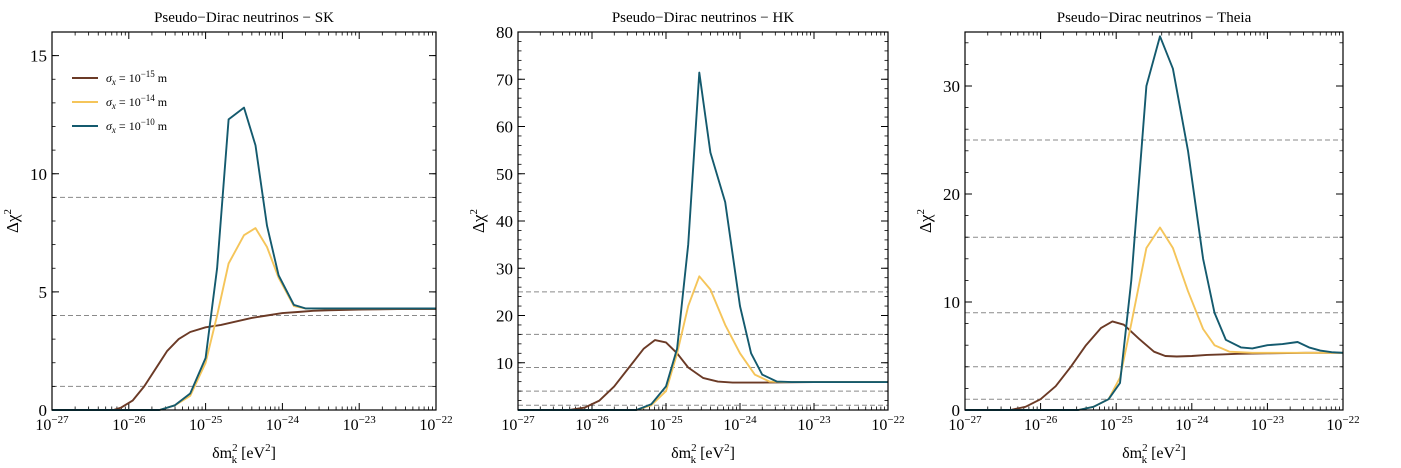  Describe the element at coordinates (38, 56) in the screenshot. I see `y-tick-label: 15` at that location.